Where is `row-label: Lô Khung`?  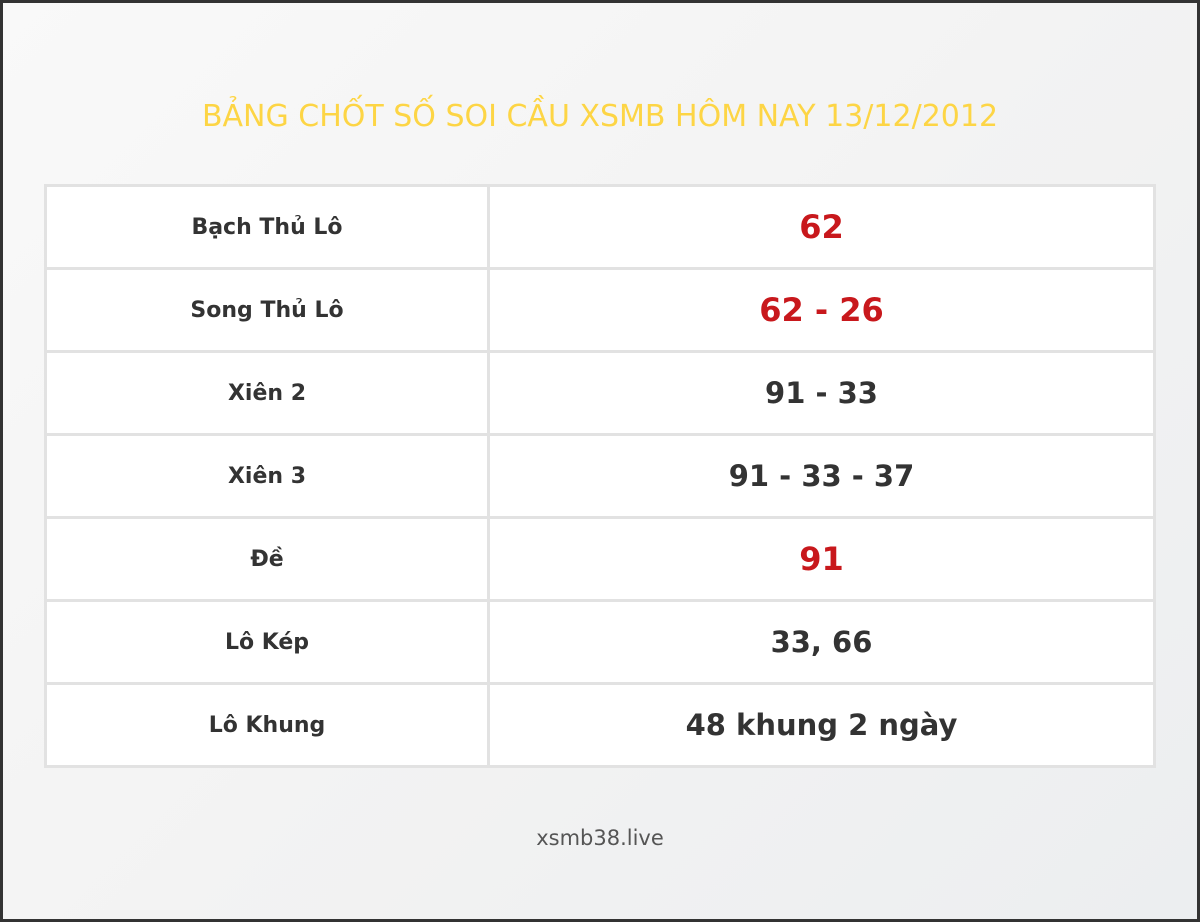
row-label: Lô Khung is located at coordinates (267, 725).